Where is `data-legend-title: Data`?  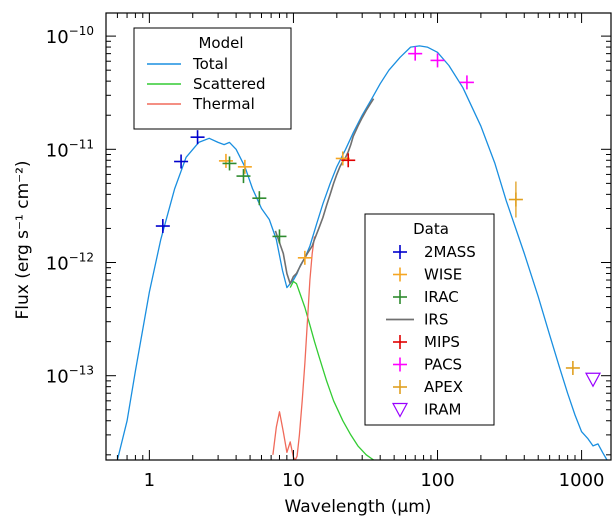
data-legend-title: Data is located at coordinates (431, 229).